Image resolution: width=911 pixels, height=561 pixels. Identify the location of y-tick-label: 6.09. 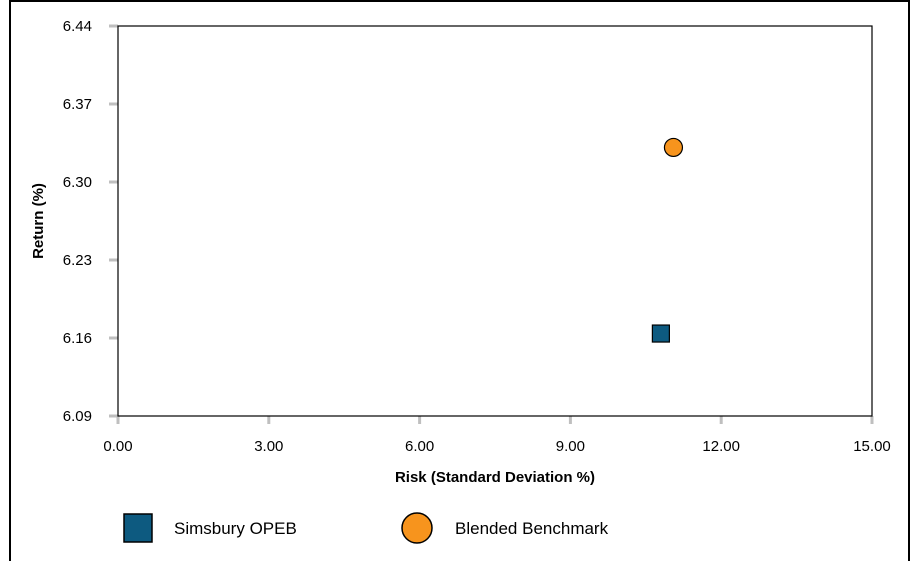
(77, 416).